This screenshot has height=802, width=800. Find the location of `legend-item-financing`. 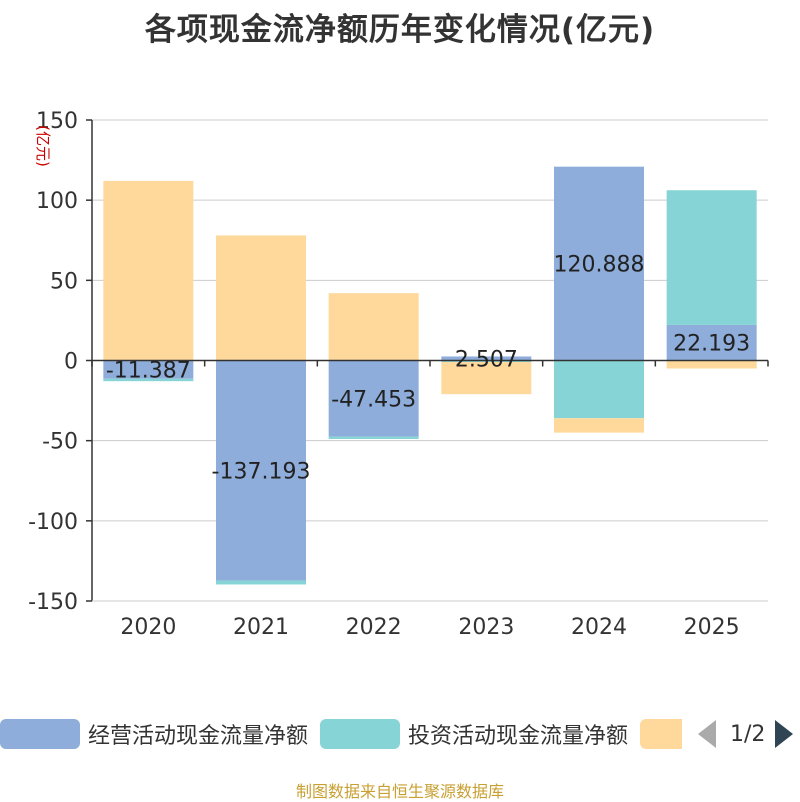

legend-item-financing is located at coordinates (661, 734).